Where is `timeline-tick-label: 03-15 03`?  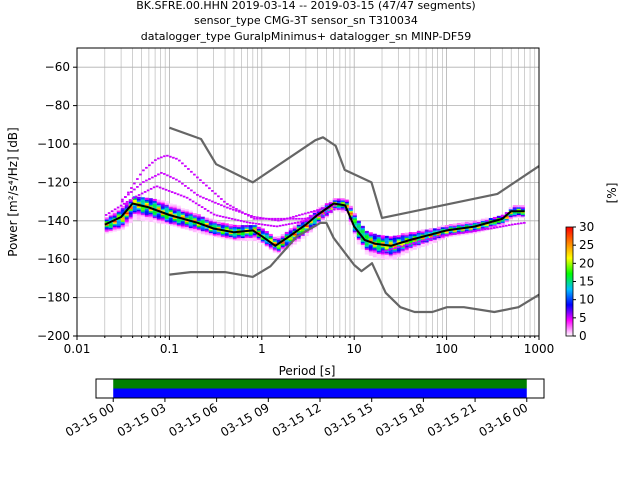
timeline-tick-label: 03-15 03 is located at coordinates (142, 419).